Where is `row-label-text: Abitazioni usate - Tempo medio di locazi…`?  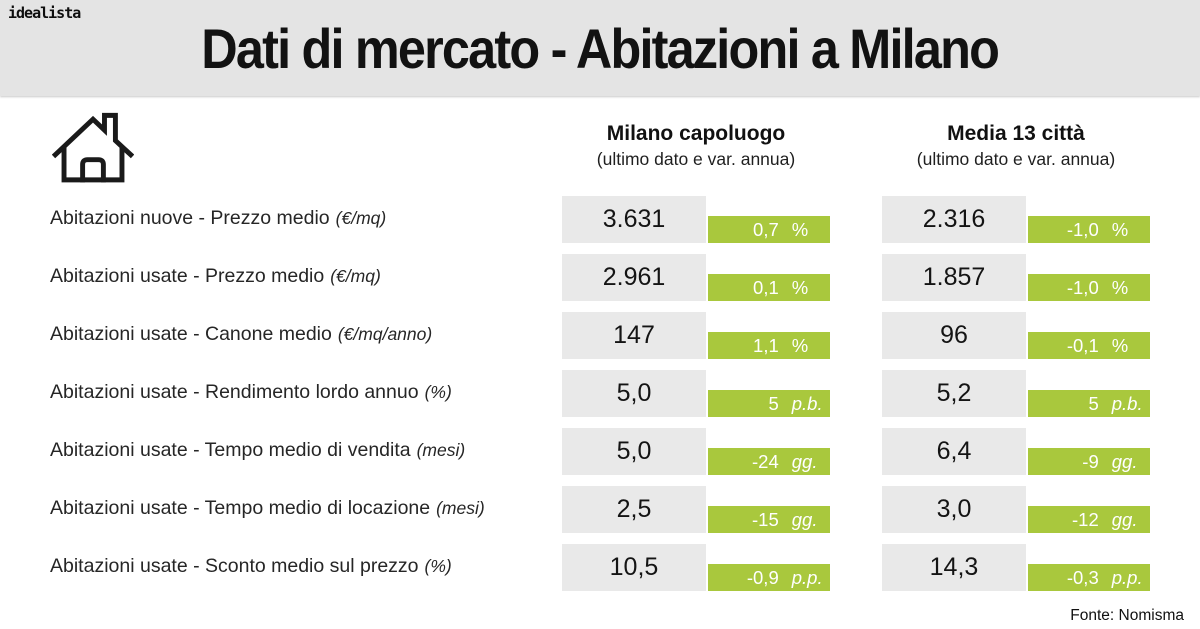
row-label-text: Abitazioni usate - Tempo medio di locazi… is located at coordinates (240, 508).